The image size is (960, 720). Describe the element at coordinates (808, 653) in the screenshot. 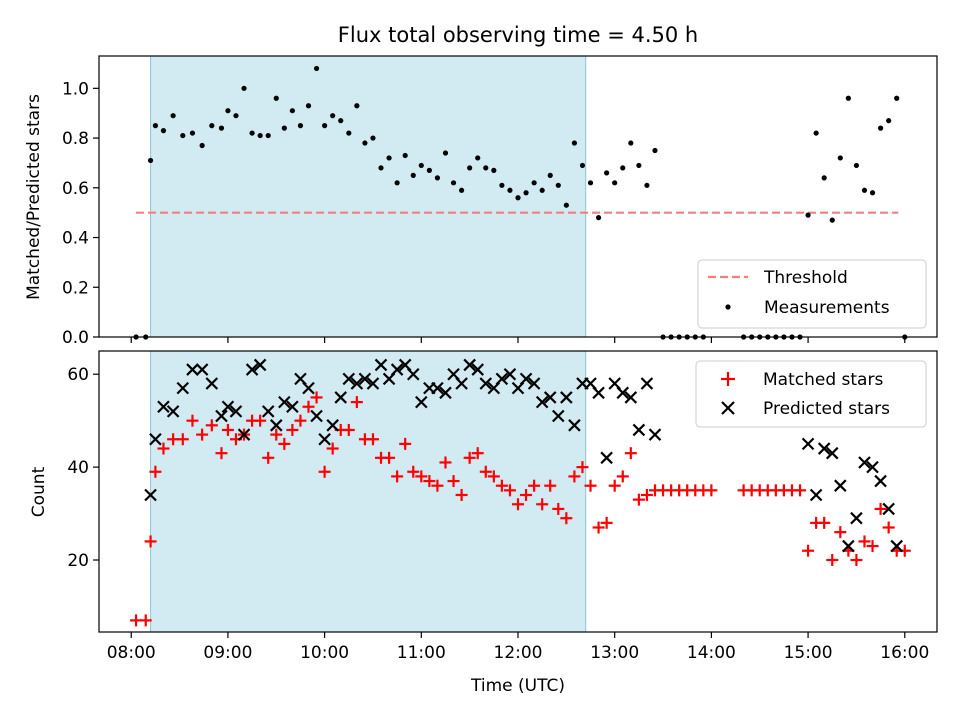

I see `x-tick-label: 15:00` at that location.